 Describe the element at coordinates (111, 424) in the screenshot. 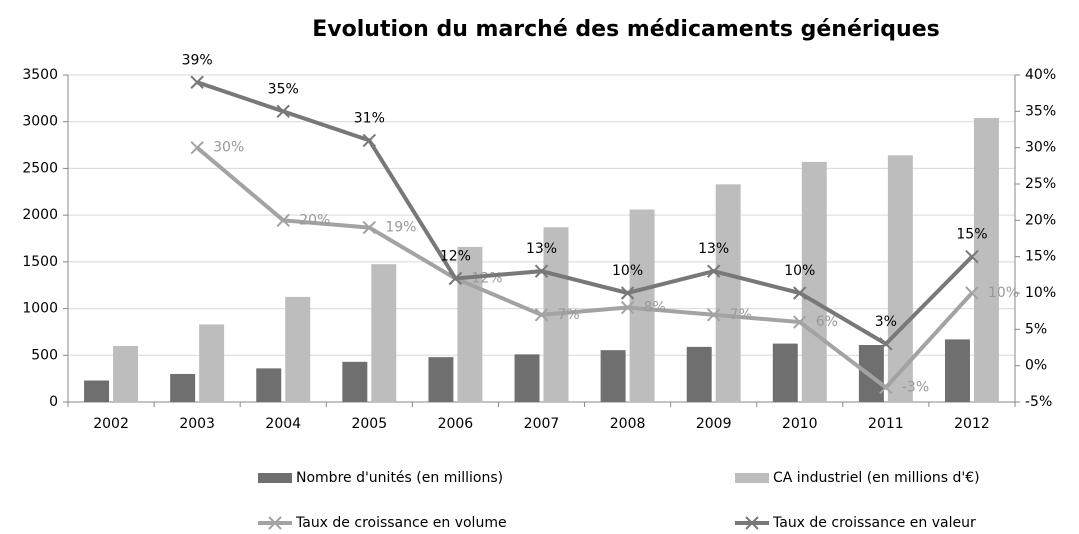

I see `x-tick-label: 2002` at that location.